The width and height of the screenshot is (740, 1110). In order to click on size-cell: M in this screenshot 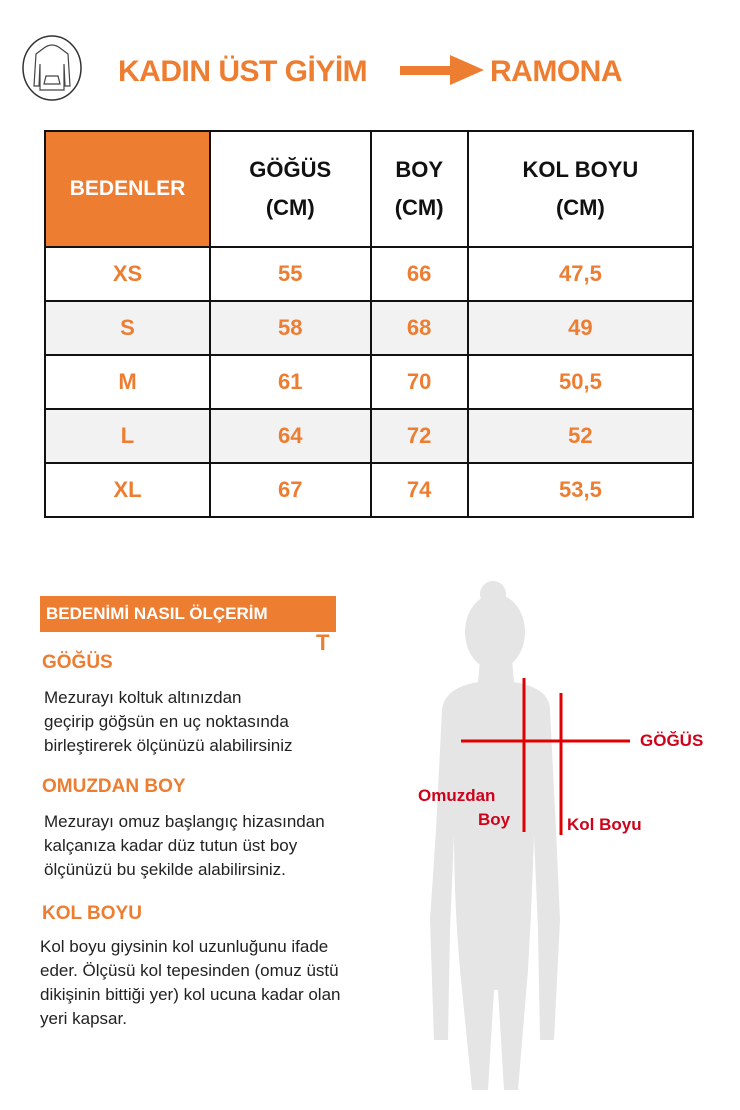, I will do `click(127, 382)`.